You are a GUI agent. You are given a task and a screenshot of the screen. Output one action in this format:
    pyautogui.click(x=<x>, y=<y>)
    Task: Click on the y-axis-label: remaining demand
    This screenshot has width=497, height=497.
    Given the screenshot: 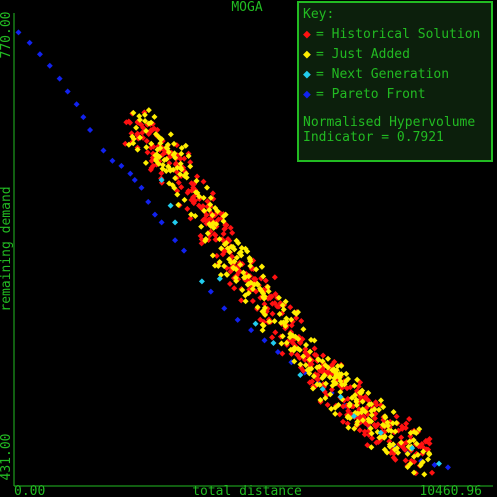 What is the action you would take?
    pyautogui.click(x=7, y=248)
    